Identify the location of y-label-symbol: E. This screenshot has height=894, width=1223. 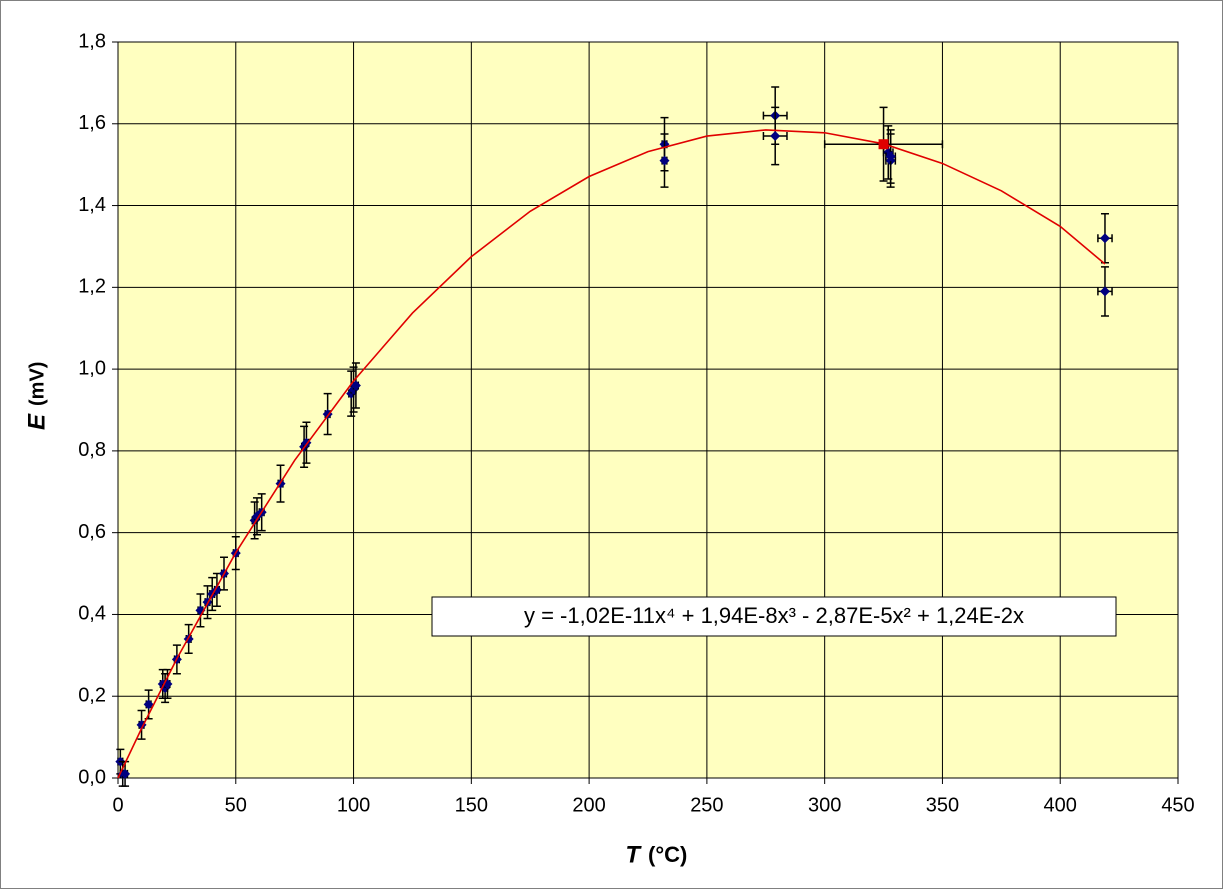
(36, 421).